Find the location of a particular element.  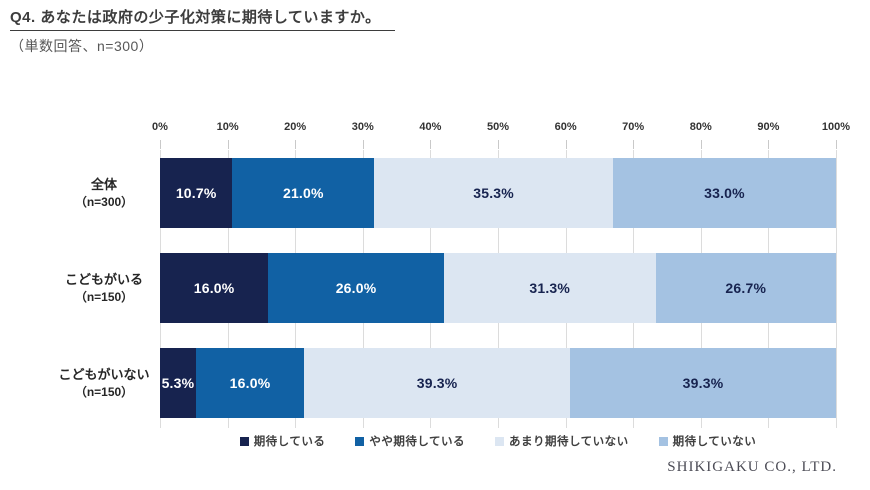

bar-segment-value: 26.0% is located at coordinates (356, 288).